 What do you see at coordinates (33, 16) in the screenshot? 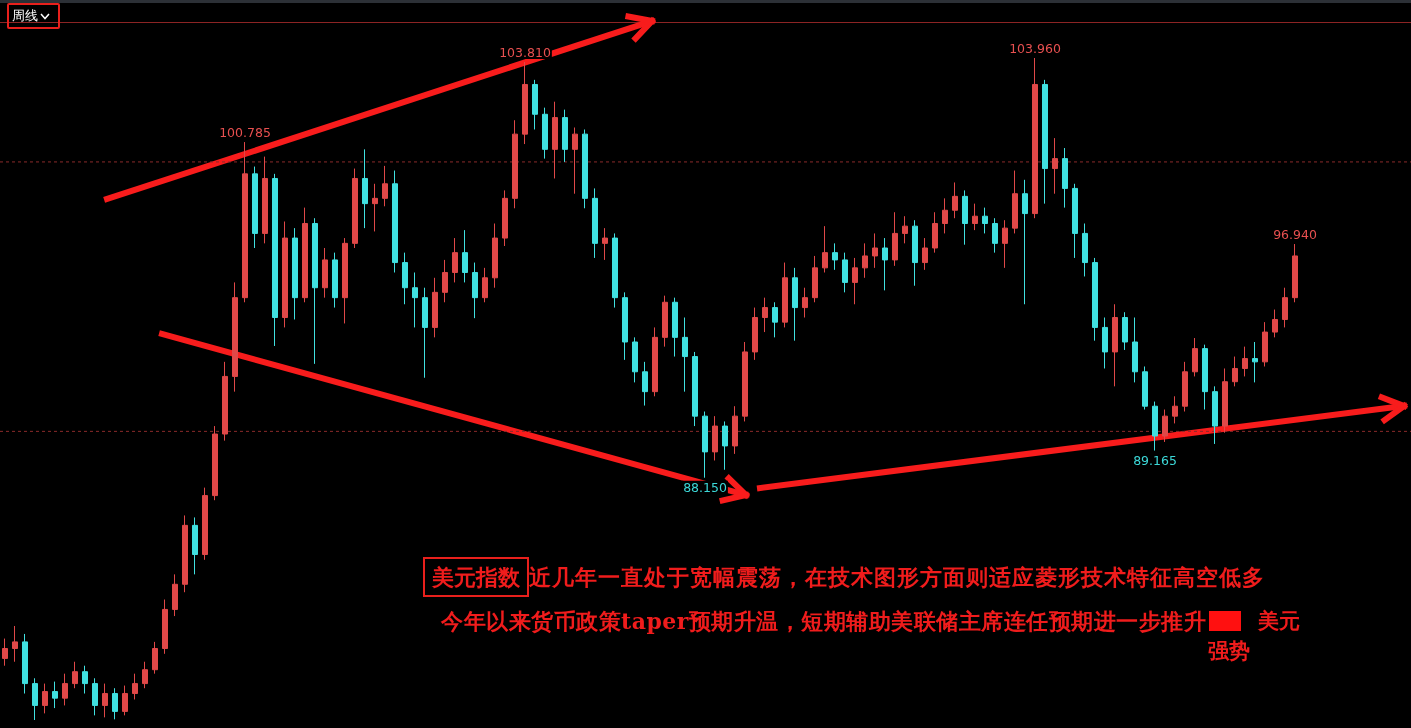
I see `rectangle-outline: 周线` at bounding box center [33, 16].